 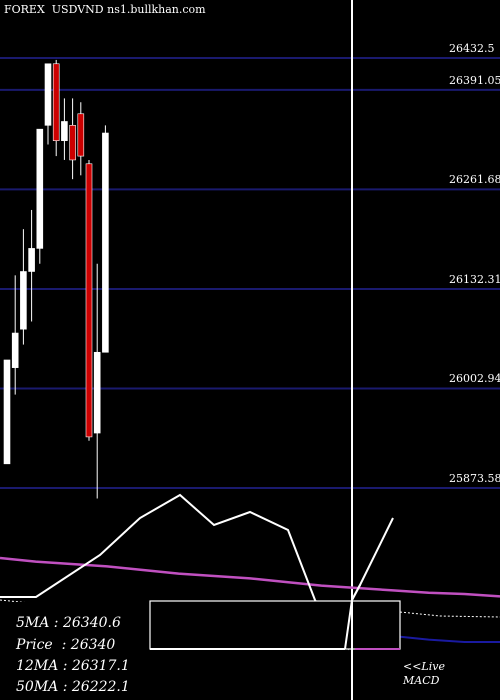 What do you see at coordinates (421, 680) in the screenshot?
I see `live-label-line2: MACD` at bounding box center [421, 680].